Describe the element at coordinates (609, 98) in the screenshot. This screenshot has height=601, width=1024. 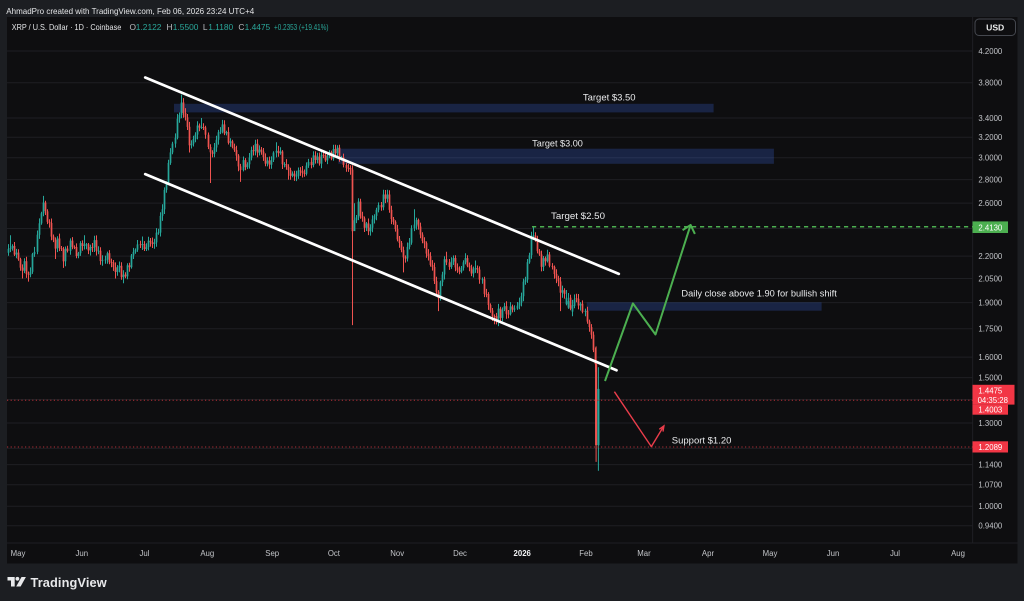
I see `svg-text: Target $3.50` at that location.